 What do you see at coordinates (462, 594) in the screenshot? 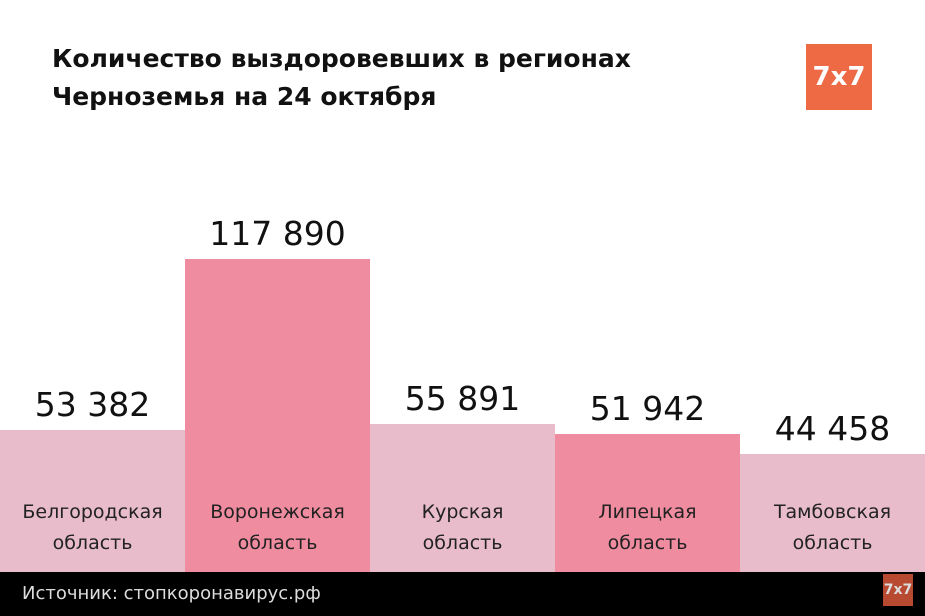
I see `footer: Источник: стопкоронавирус.рф 7x7` at bounding box center [462, 594].